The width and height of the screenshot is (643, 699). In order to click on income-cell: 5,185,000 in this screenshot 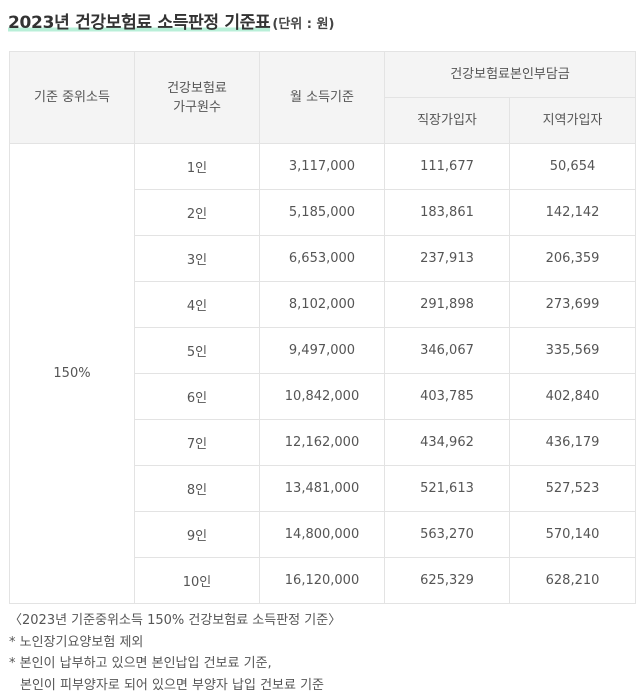, I will do `click(322, 212)`.